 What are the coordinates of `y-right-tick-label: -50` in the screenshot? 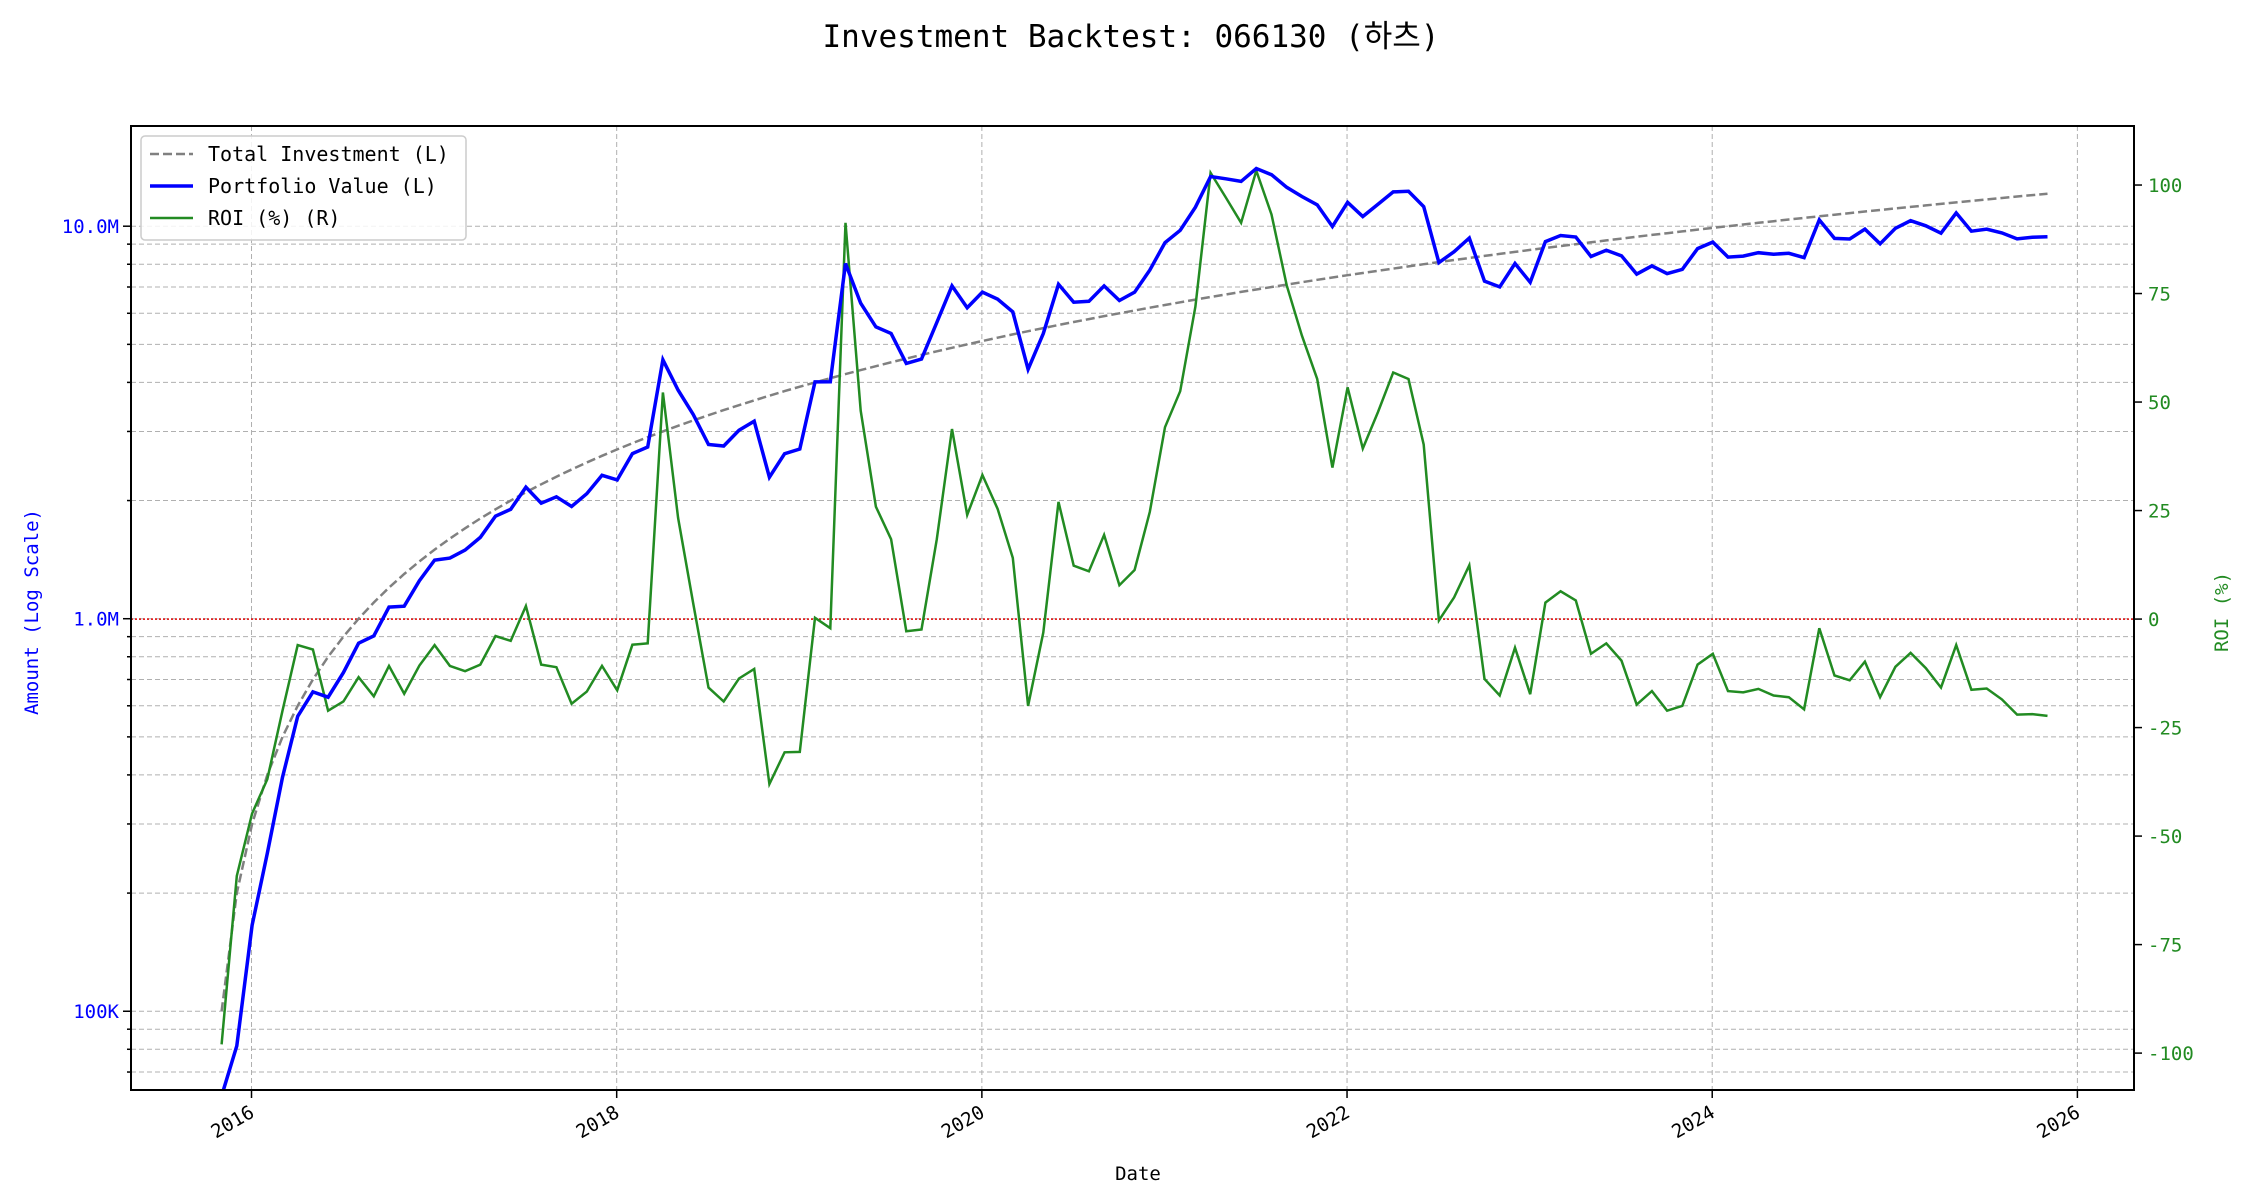 It's located at (2165, 837).